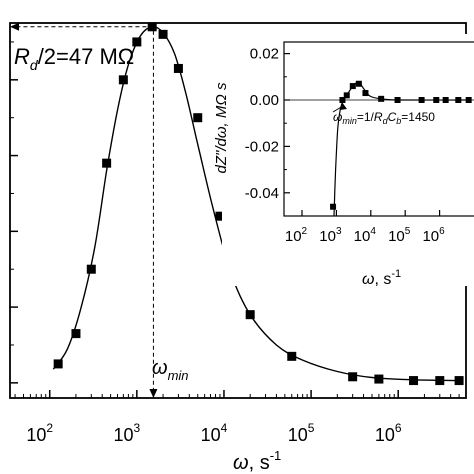 This screenshot has width=474, height=474. What do you see at coordinates (160, 368) in the screenshot?
I see `wmin-symbol: ω` at bounding box center [160, 368].